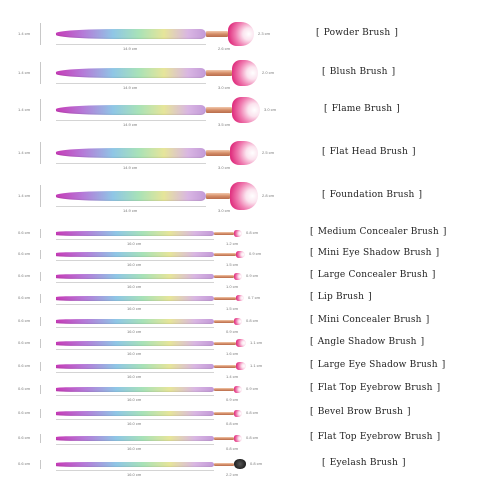 The height and width of the screenshot is (500, 500). Describe the element at coordinates (252, 388) in the screenshot. I see `bristle-width-dimension: 0.9 cm` at that location.